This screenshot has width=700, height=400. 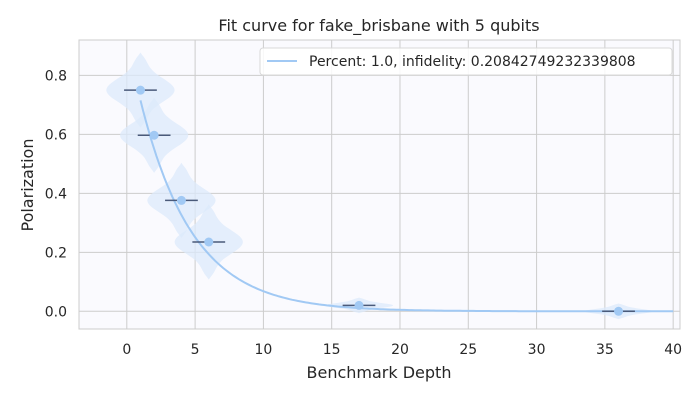 I want to click on legend-box, so click(x=466, y=61).